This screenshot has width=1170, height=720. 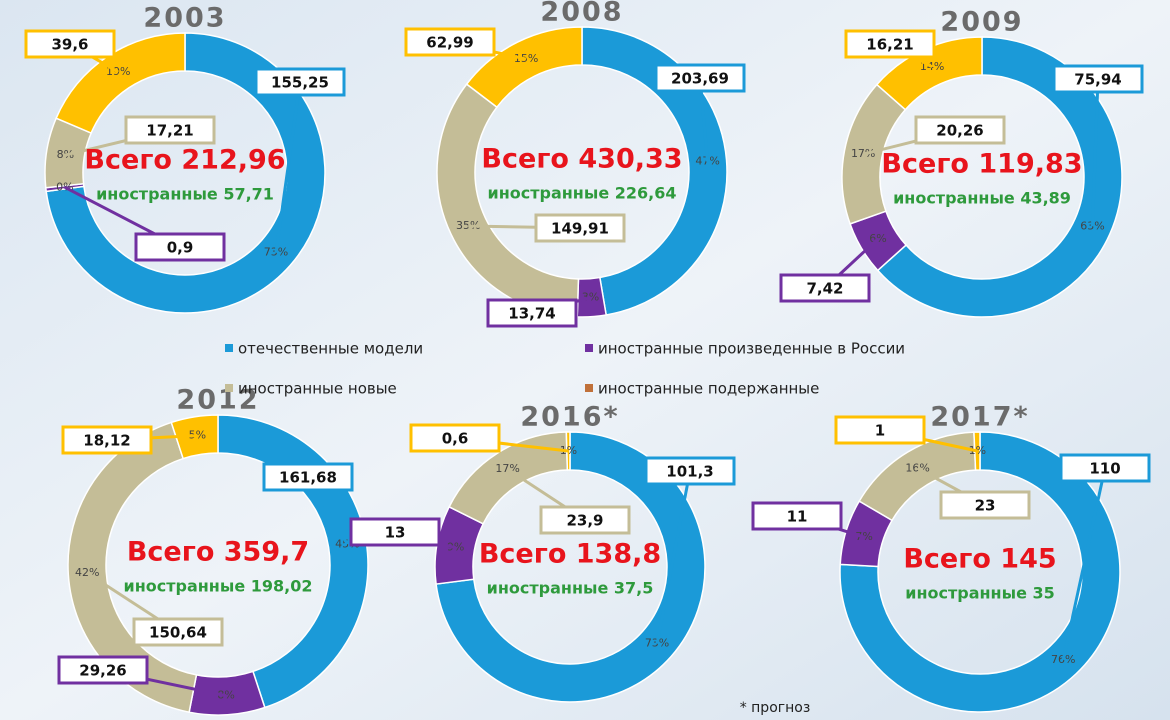 I want to click on legend-label: иностранные новые, so click(x=317, y=389).